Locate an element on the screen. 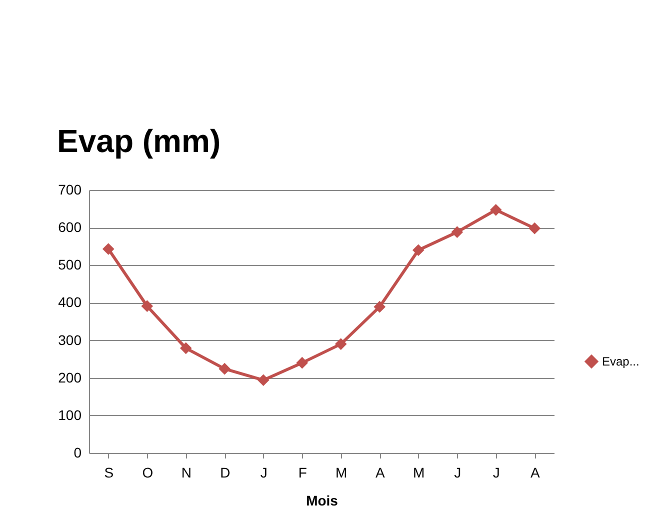 This screenshot has height=513, width=658. y-tick-label: 400 is located at coordinates (70, 302).